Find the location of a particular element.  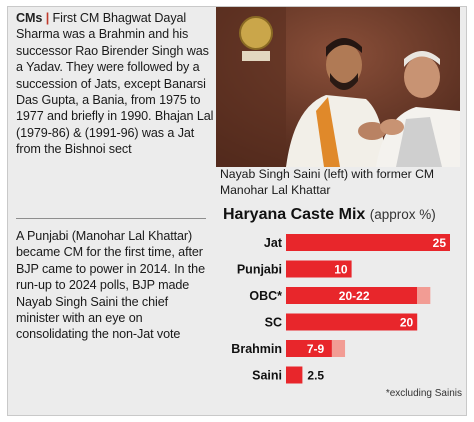

category-label-sc: SC is located at coordinates (273, 323).